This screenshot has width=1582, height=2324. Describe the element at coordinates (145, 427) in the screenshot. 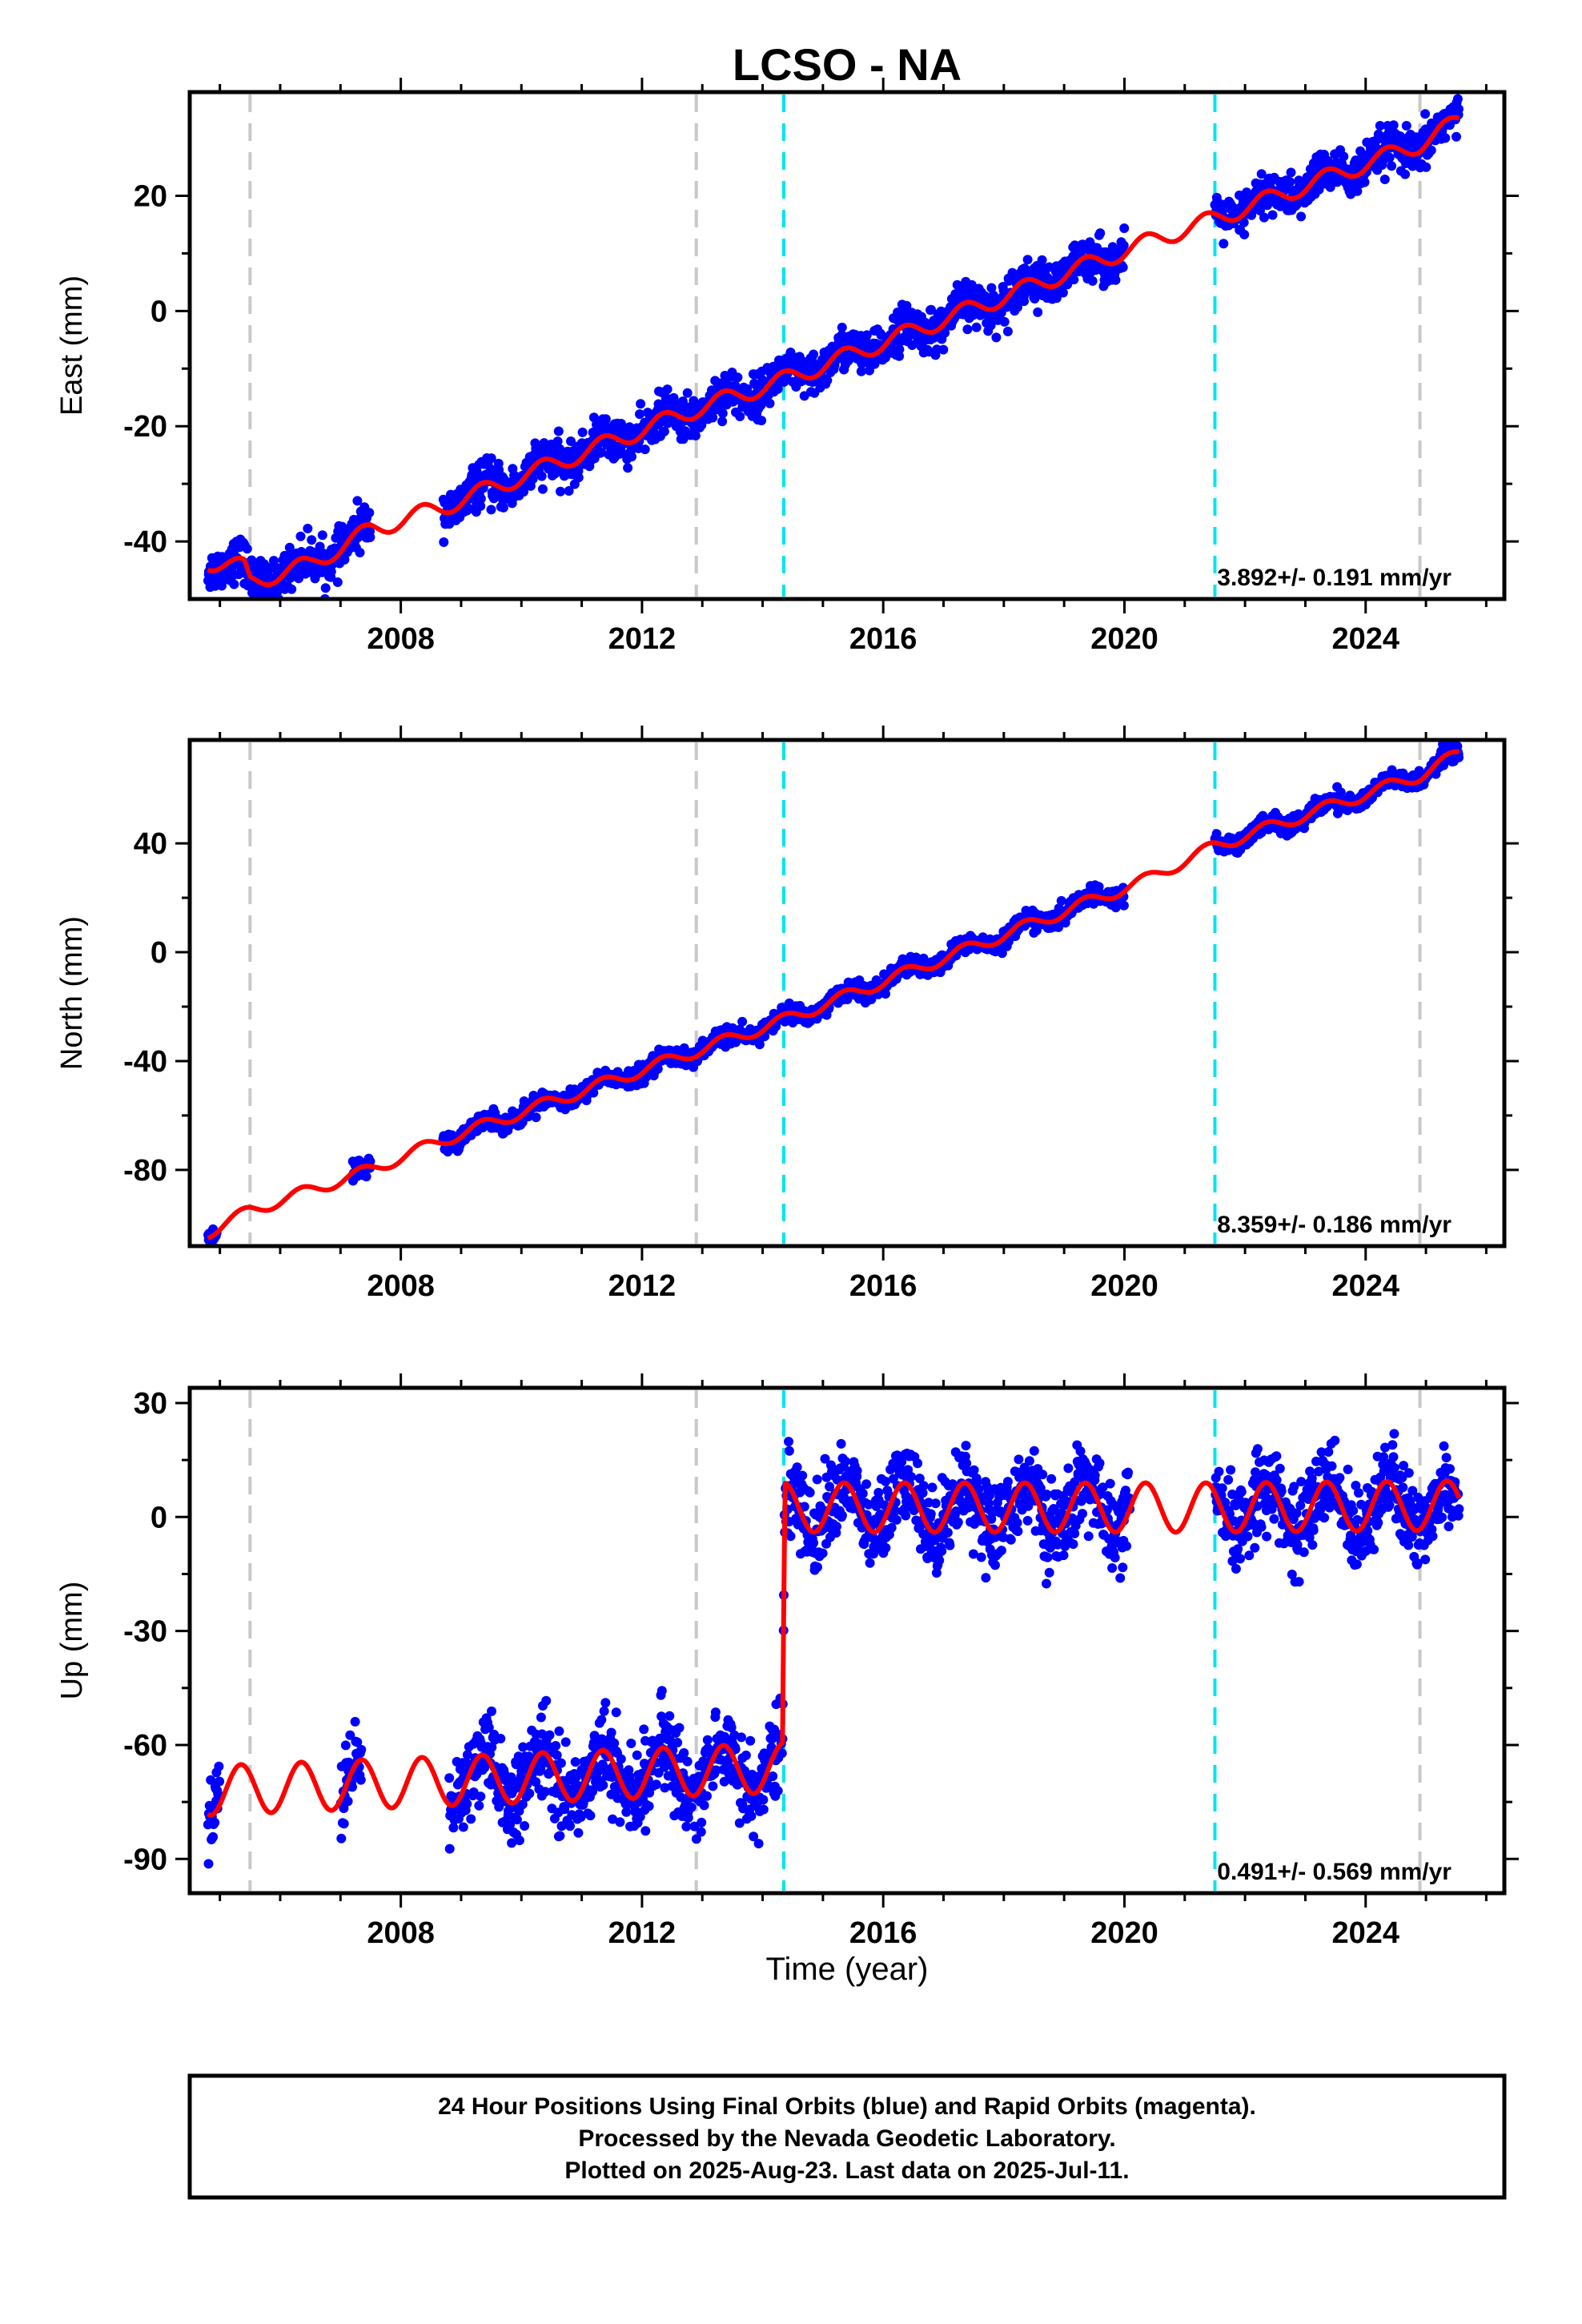

I see `y-tick-label: -20` at that location.